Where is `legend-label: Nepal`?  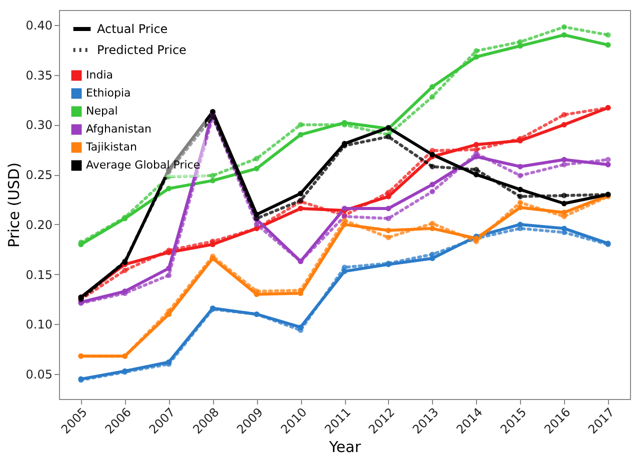 legend-label: Nepal is located at coordinates (102, 111).